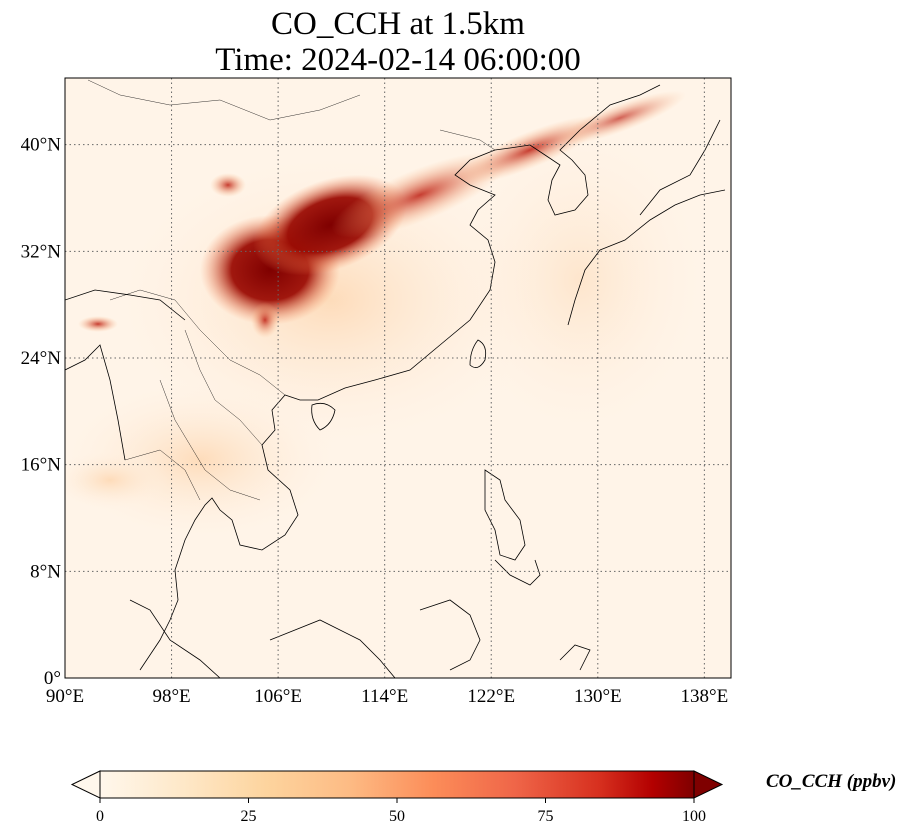 The width and height of the screenshot is (921, 836). I want to click on lon-tick-label: 98°E, so click(171, 696).